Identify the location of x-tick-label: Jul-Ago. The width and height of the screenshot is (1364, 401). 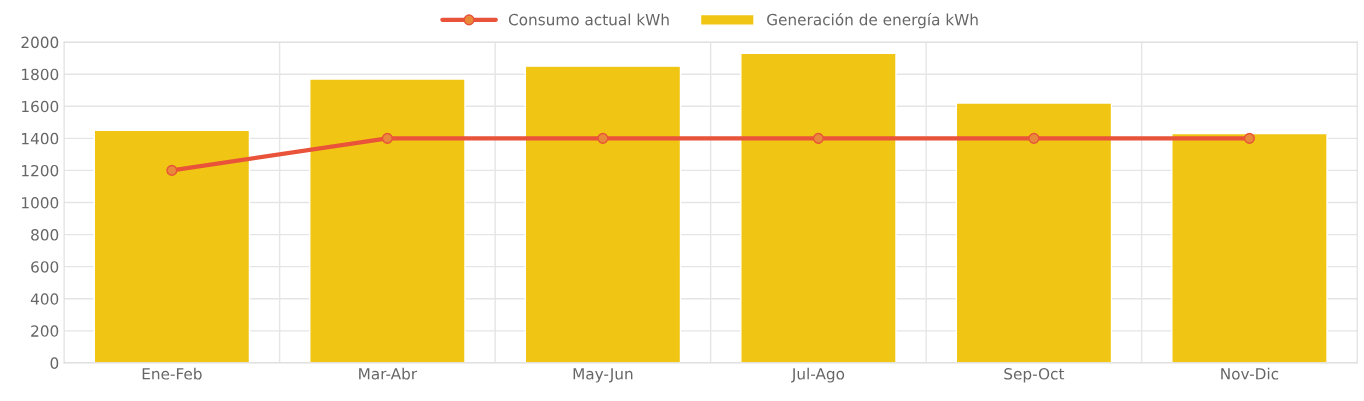
(818, 375).